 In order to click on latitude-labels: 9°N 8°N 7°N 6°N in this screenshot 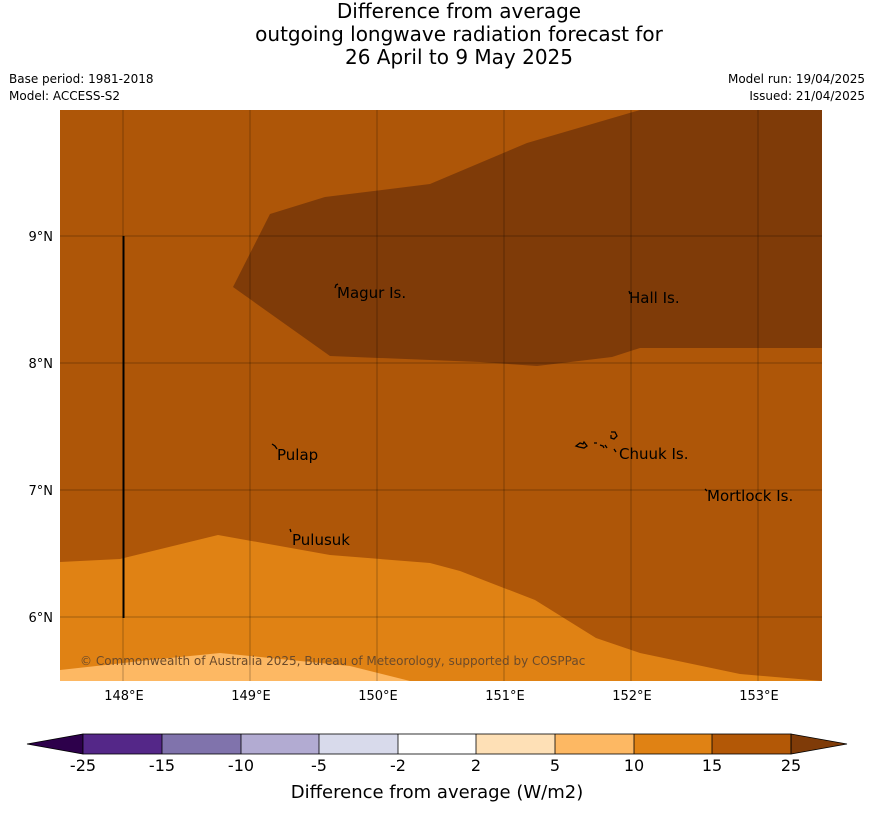, I will do `click(41, 428)`.